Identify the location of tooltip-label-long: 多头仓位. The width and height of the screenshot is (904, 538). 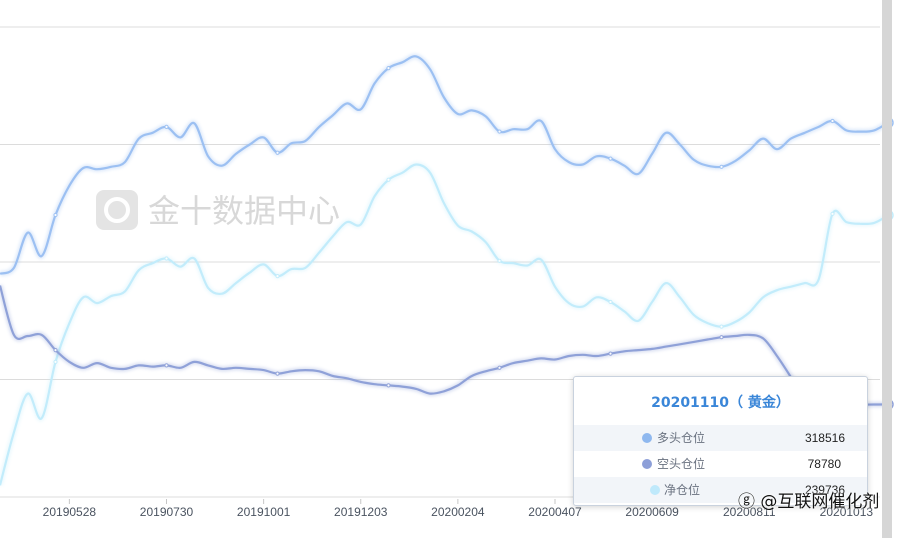
(681, 438).